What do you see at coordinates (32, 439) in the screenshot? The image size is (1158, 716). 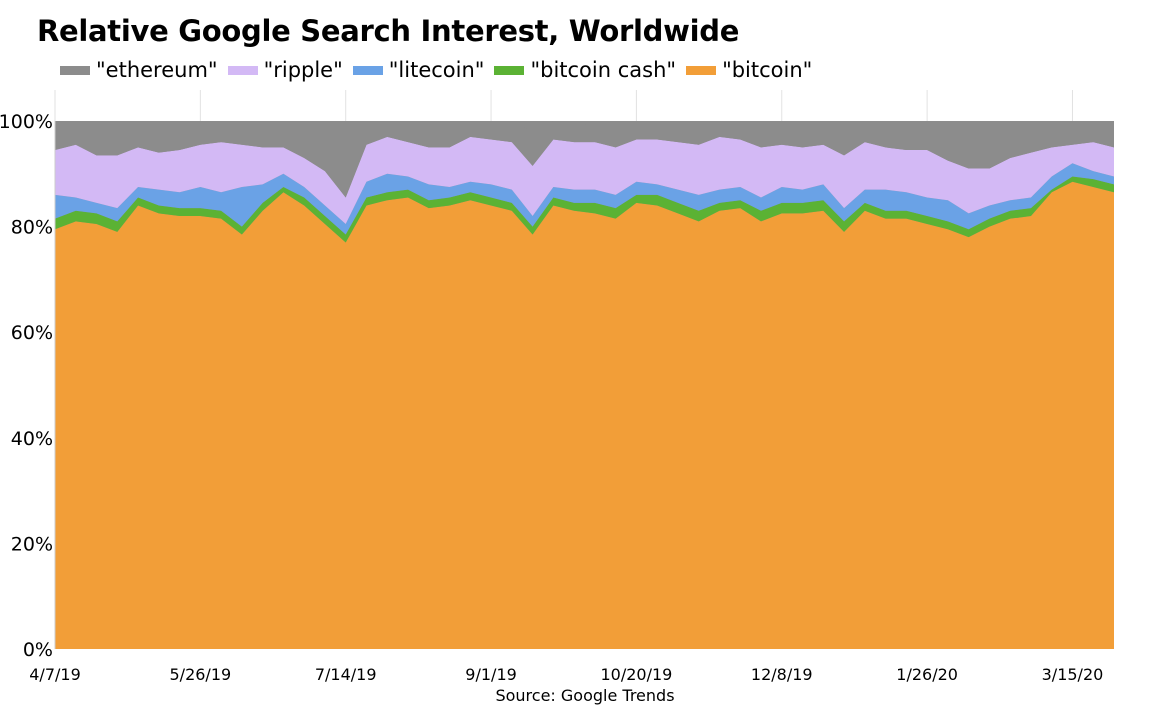 I see `y-tick-label: 40%` at bounding box center [32, 439].